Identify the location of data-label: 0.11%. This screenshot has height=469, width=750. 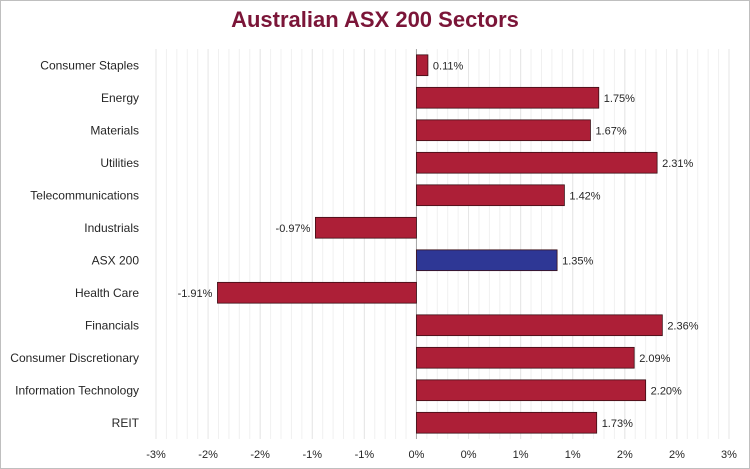
(448, 66).